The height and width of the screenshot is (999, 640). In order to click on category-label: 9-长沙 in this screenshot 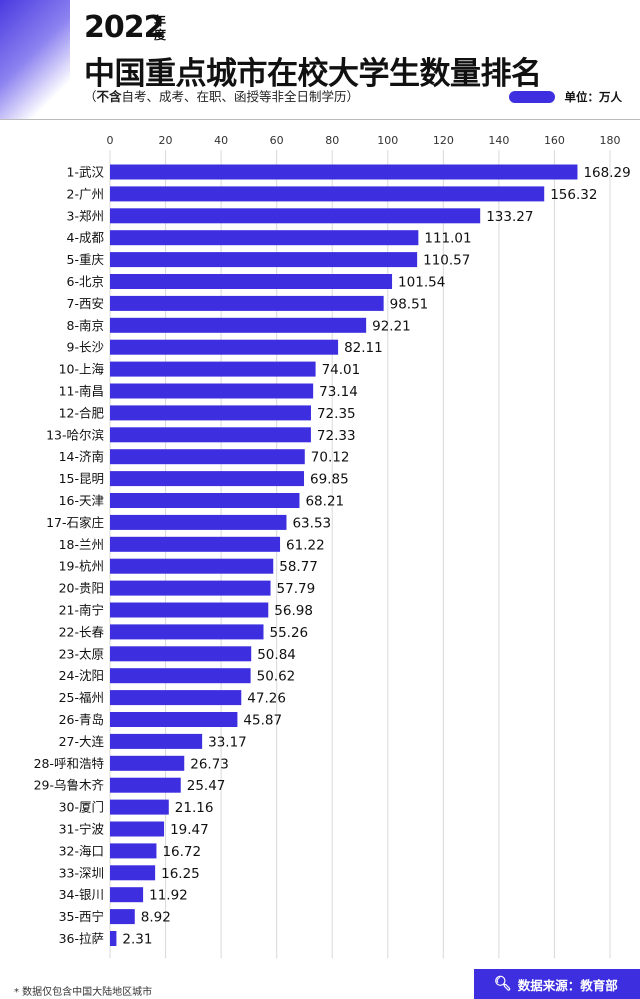, I will do `click(86, 347)`.